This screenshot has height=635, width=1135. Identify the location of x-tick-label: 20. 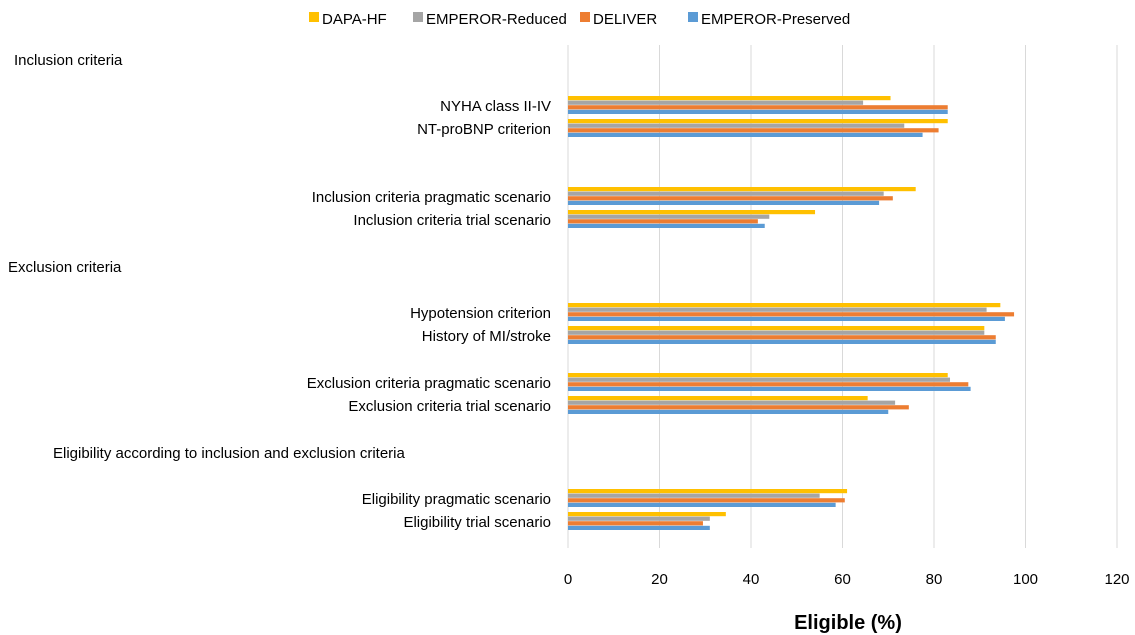
(659, 579).